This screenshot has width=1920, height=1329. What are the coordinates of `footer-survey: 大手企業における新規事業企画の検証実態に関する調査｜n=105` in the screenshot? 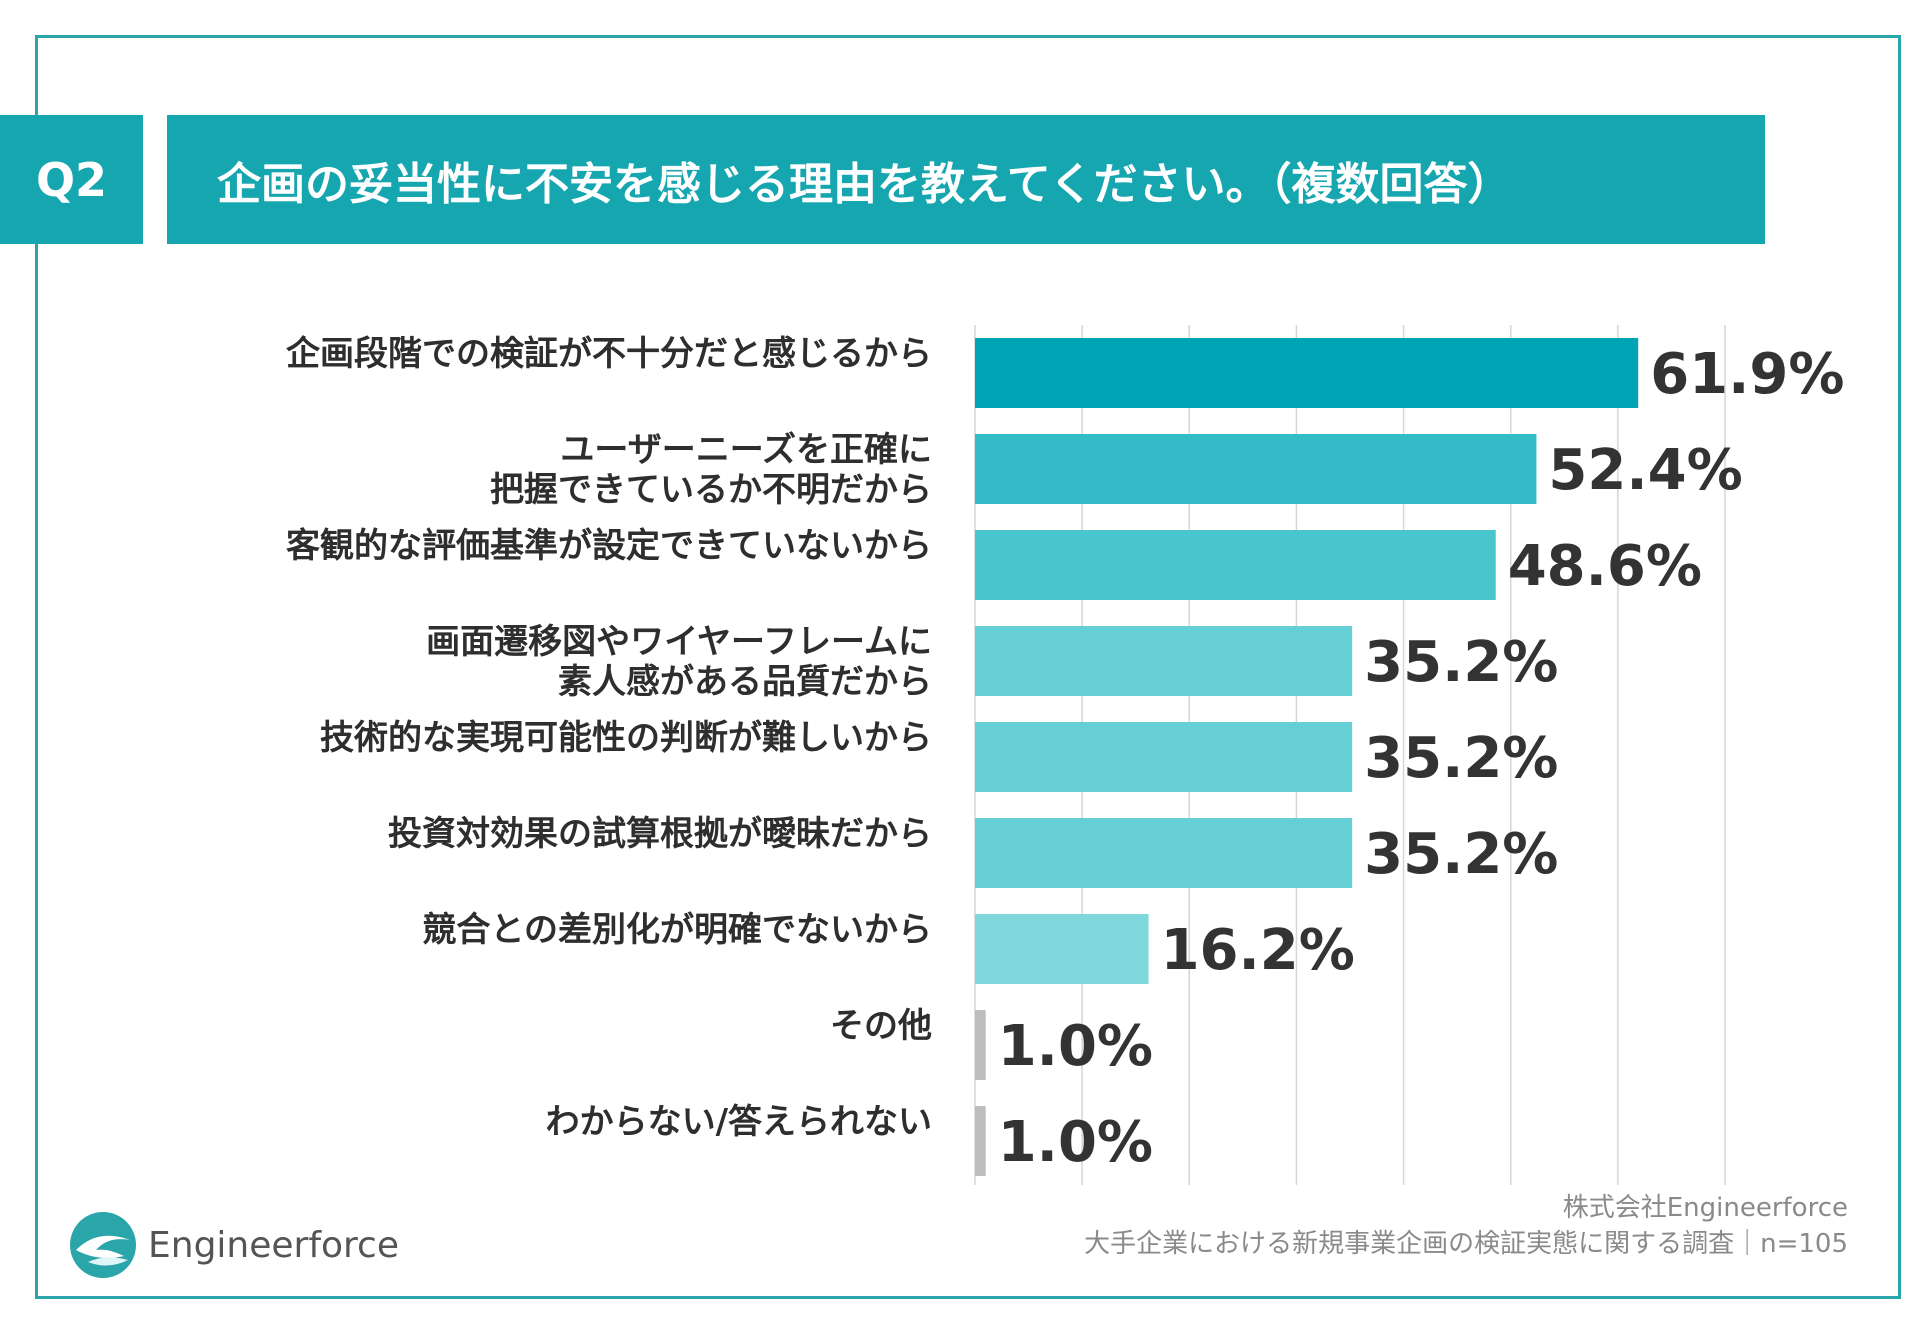 It's located at (1466, 1244).